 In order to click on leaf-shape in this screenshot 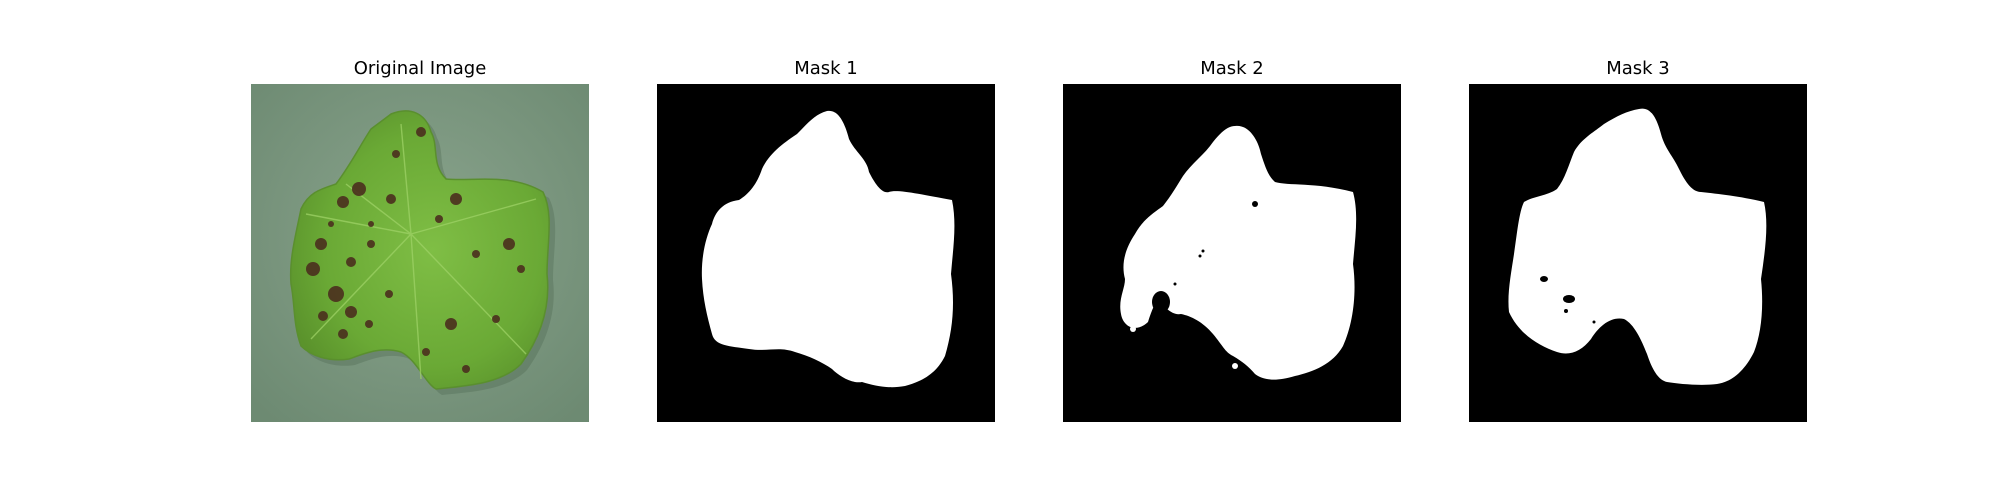, I will do `click(419, 250)`.